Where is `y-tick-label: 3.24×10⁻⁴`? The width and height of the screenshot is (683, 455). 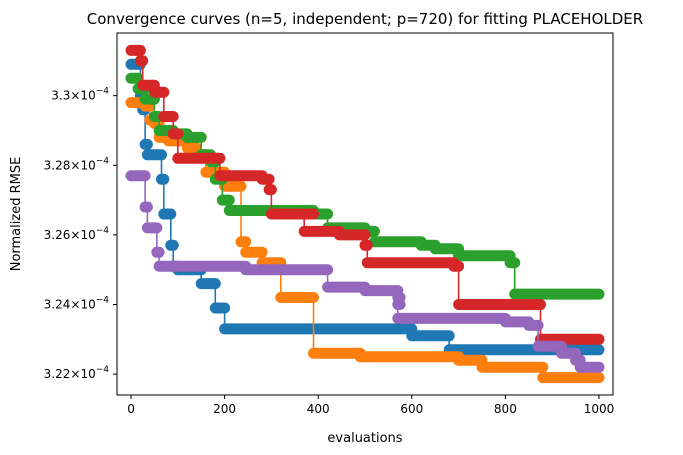 y-tick-label: 3.24×10⁻⁴ is located at coordinates (77, 304).